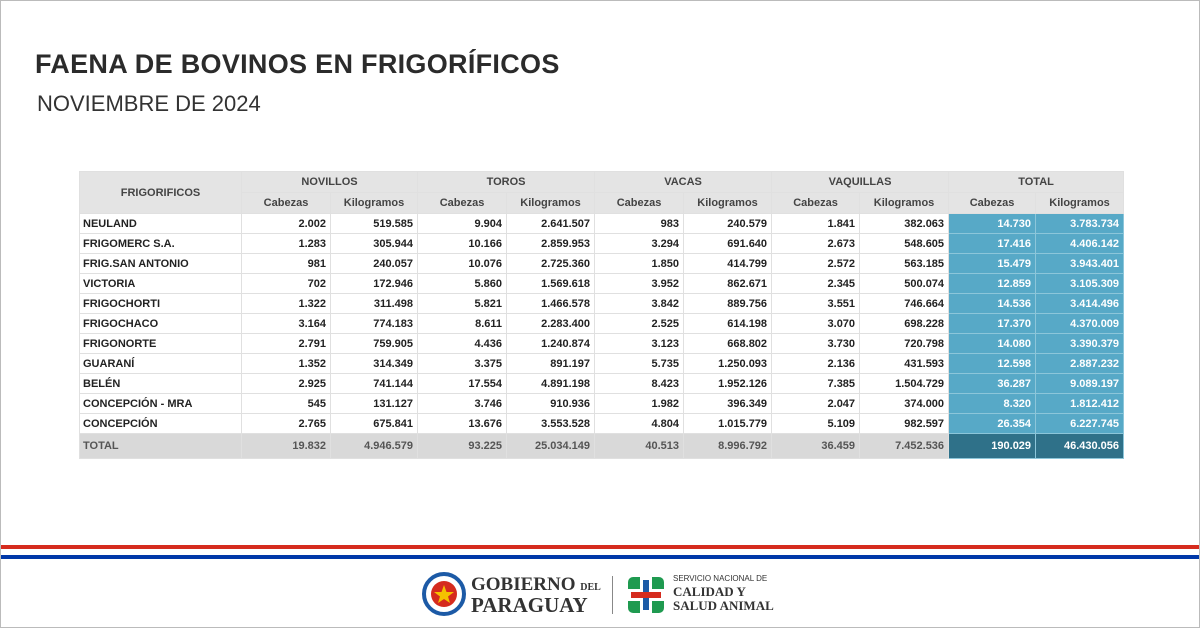 The image size is (1200, 628). Describe the element at coordinates (462, 343) in the screenshot. I see `cell: 4.436` at that location.